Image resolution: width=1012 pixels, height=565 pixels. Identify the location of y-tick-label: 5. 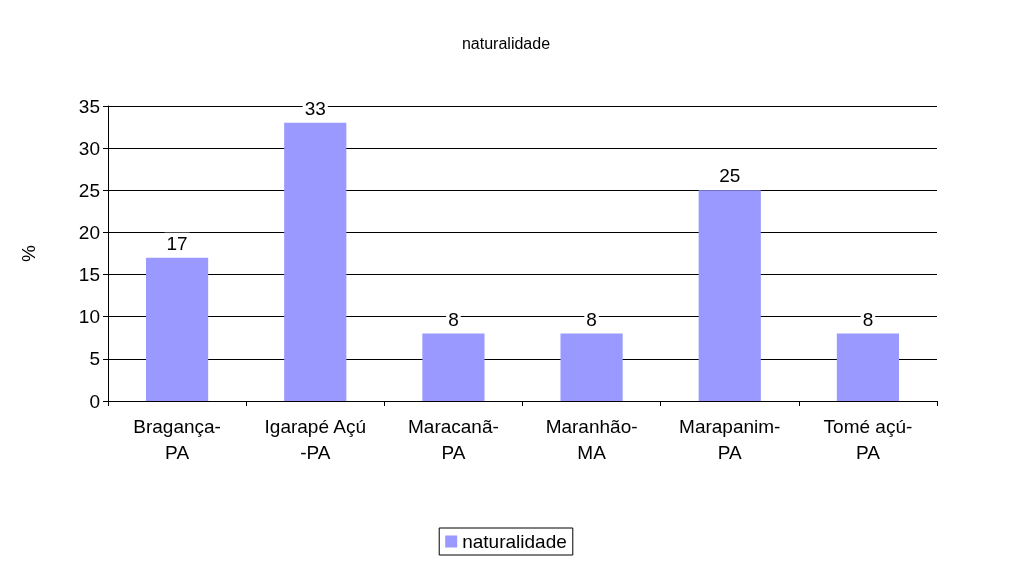
(94, 359).